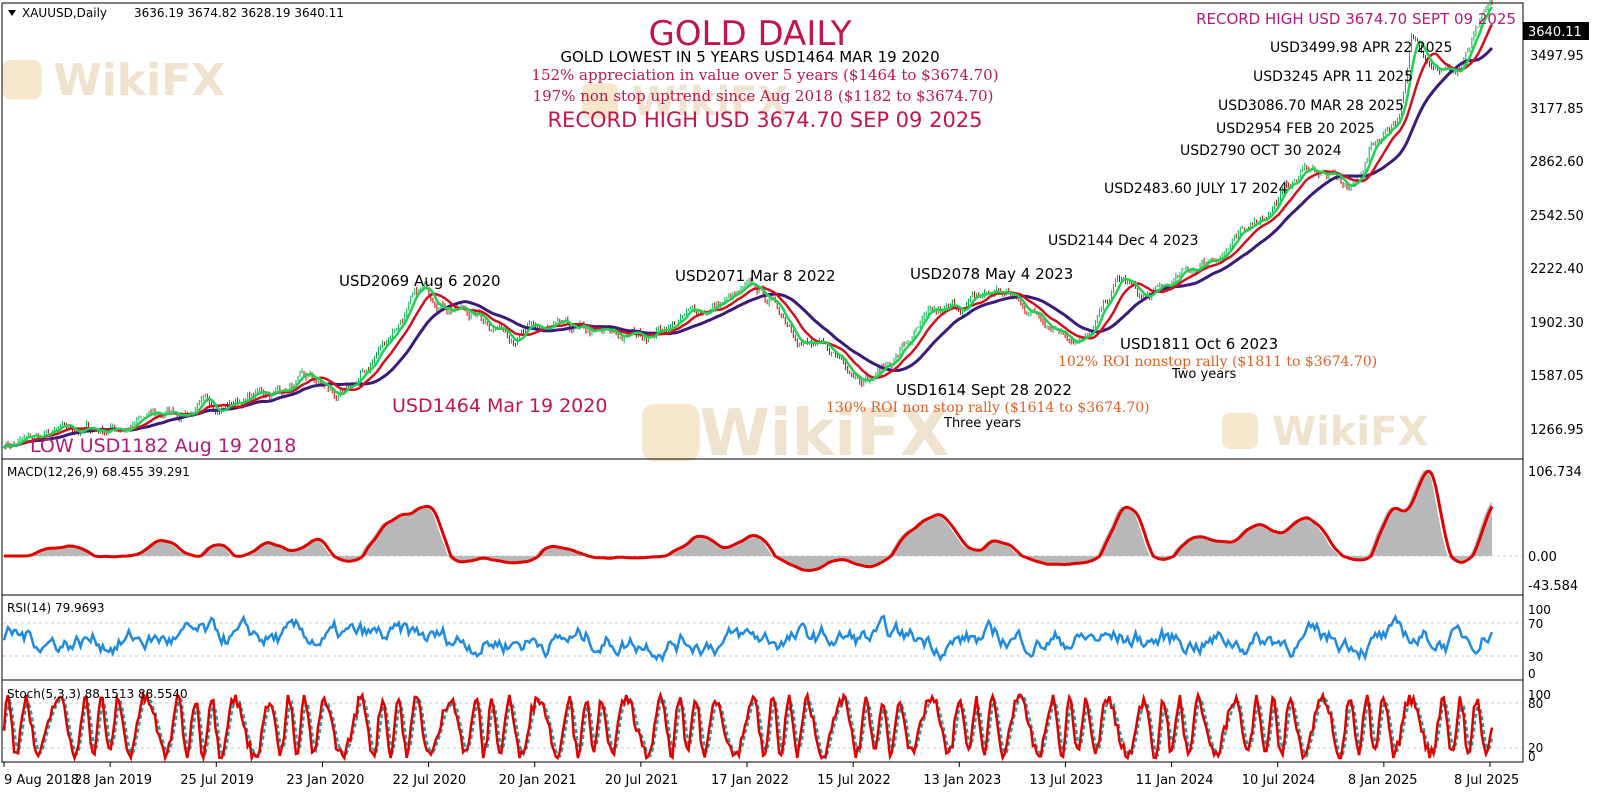 The image size is (1600, 792). What do you see at coordinates (984, 390) in the screenshot?
I see `annotation-1614: USD1614 Sept 28 2022` at bounding box center [984, 390].